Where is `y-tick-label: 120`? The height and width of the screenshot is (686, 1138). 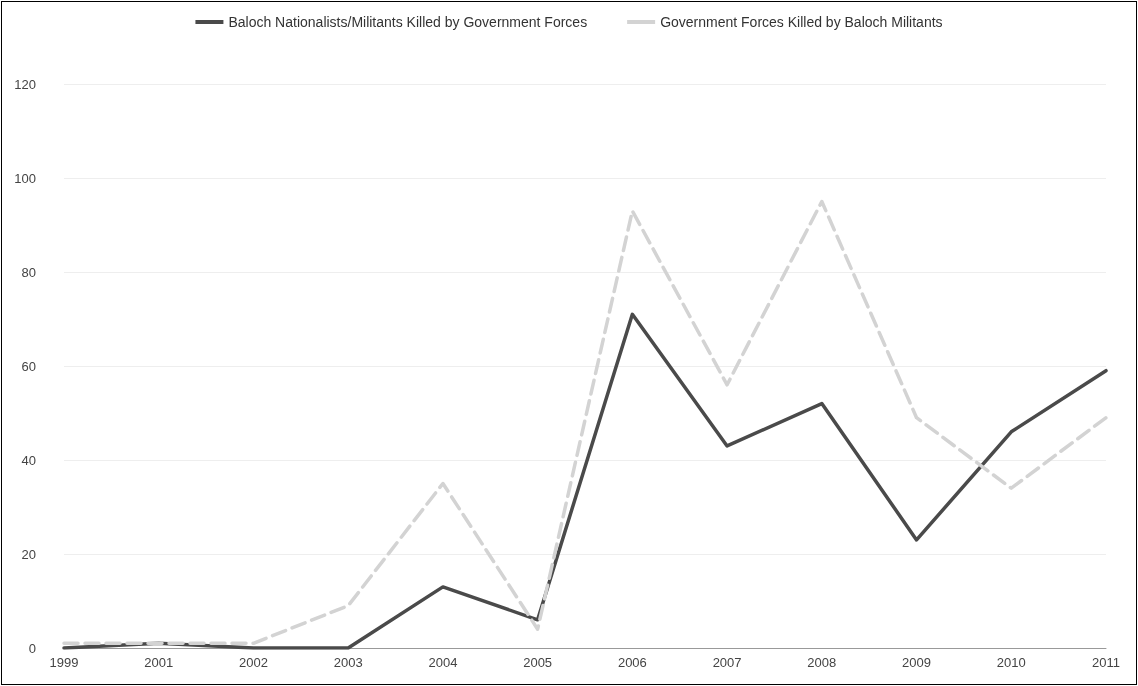
y-tick-label: 120 is located at coordinates (25, 84).